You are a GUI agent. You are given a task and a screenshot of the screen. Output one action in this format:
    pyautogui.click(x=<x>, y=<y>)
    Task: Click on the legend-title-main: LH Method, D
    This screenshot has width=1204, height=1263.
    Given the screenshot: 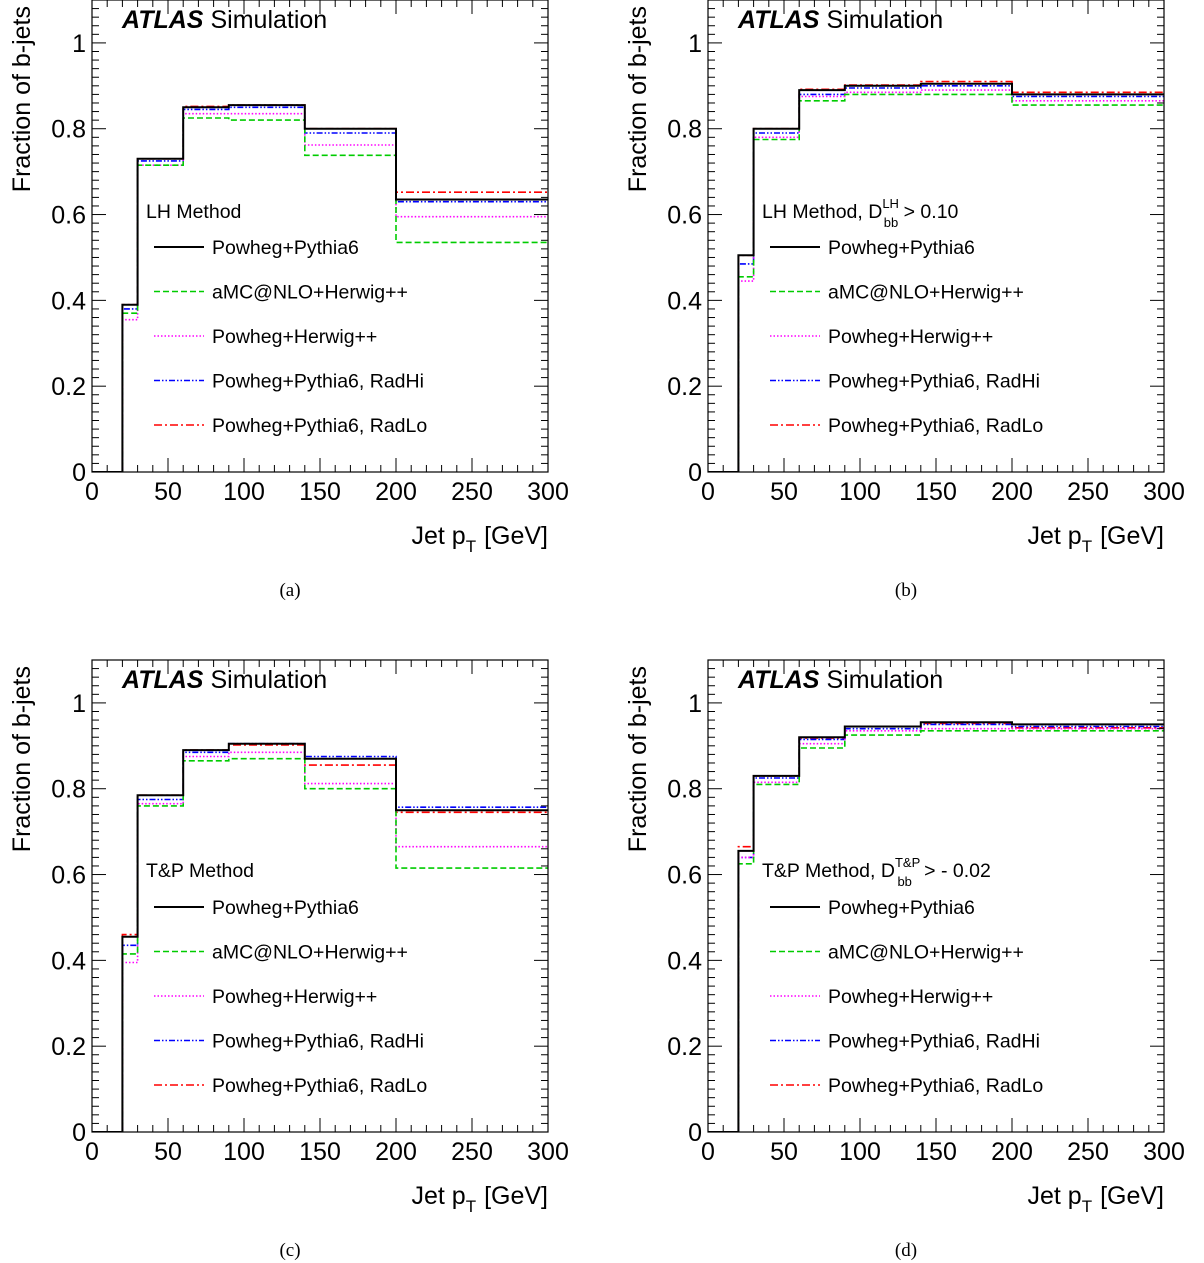 What is the action you would take?
    pyautogui.click(x=822, y=212)
    